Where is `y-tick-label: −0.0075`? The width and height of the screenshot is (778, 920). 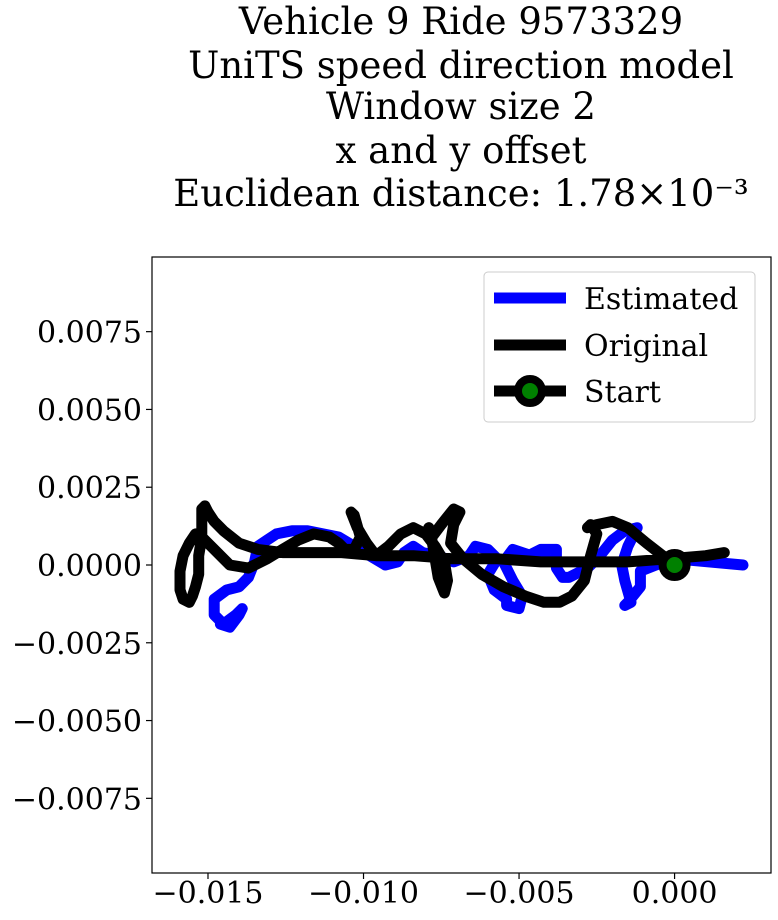
y-tick-label: −0.0075 is located at coordinates (77, 799).